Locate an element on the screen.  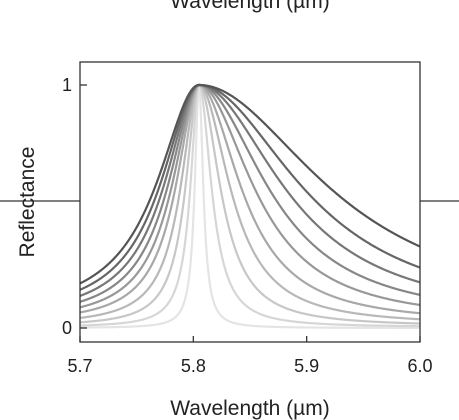
x-tick-label: 5.7 is located at coordinates (79, 366).